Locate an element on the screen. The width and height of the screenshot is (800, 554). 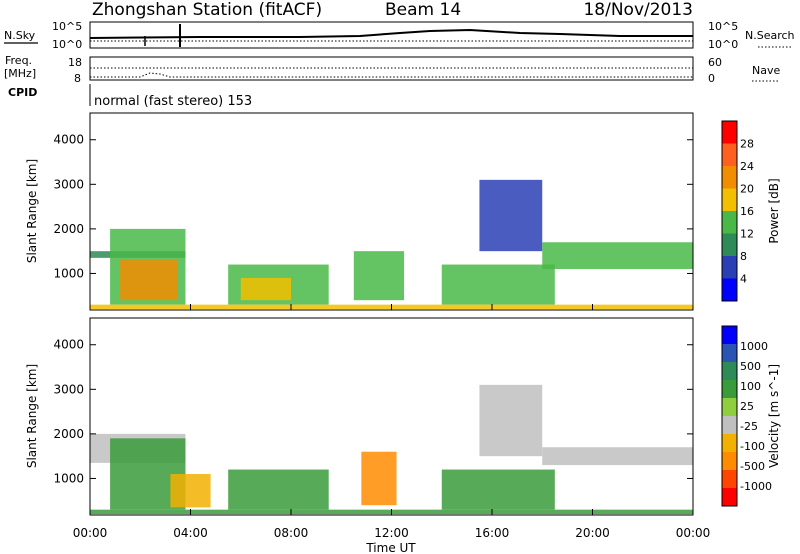
date-label: 18/Nov/2013 is located at coordinates (638, 10).